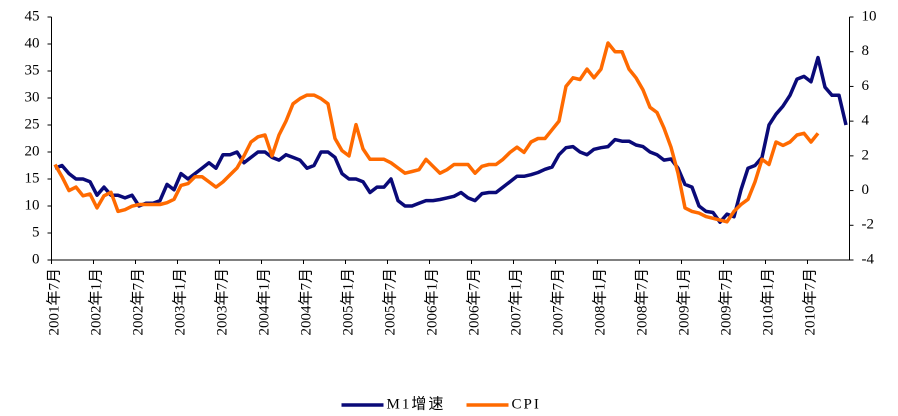 The width and height of the screenshot is (898, 416). Describe the element at coordinates (263, 302) in the screenshot. I see `x-tick-label: 2004年1月` at that location.